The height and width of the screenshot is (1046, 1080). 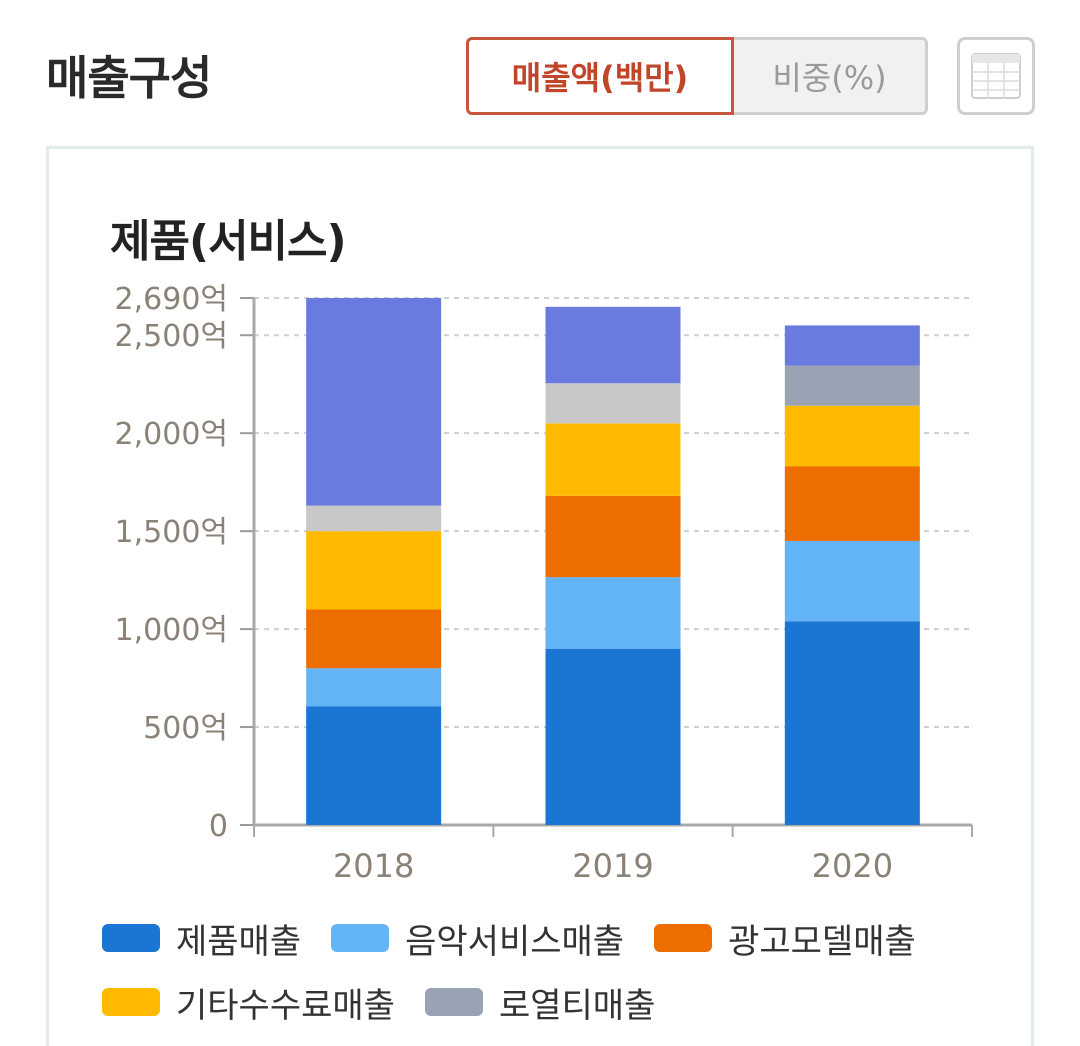 I want to click on table-icon, so click(x=996, y=76).